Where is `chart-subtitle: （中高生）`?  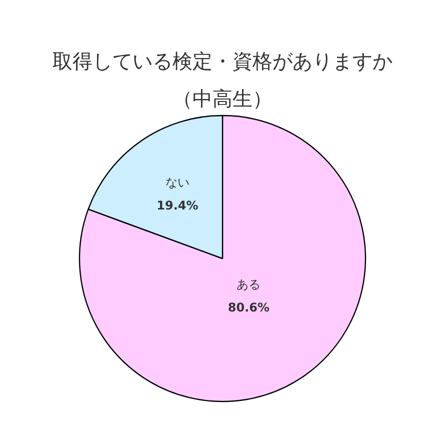 chart-subtitle: （中高生） is located at coordinates (222, 98).